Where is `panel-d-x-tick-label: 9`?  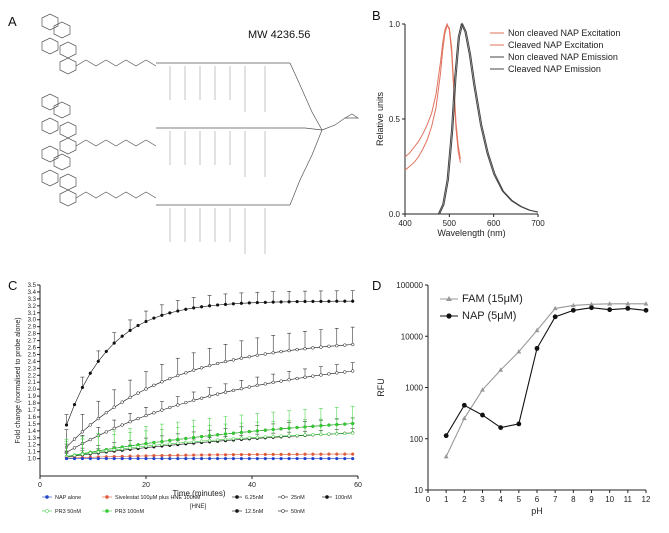 panel-d-x-tick-label: 9 is located at coordinates (591, 499).